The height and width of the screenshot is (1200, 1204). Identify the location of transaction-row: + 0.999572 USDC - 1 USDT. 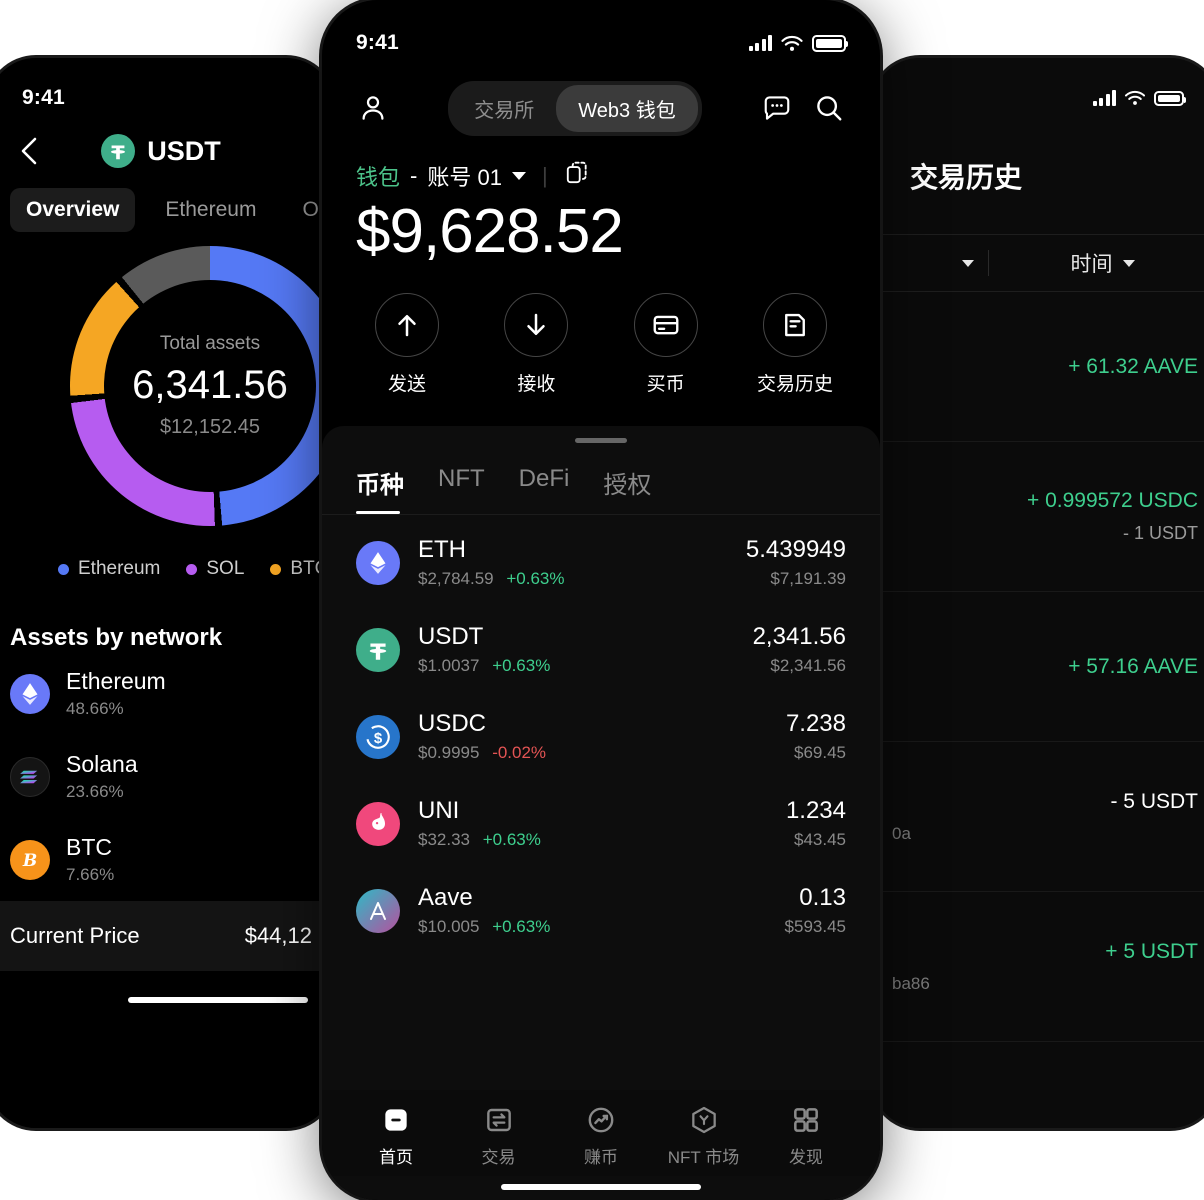
(1038, 517).